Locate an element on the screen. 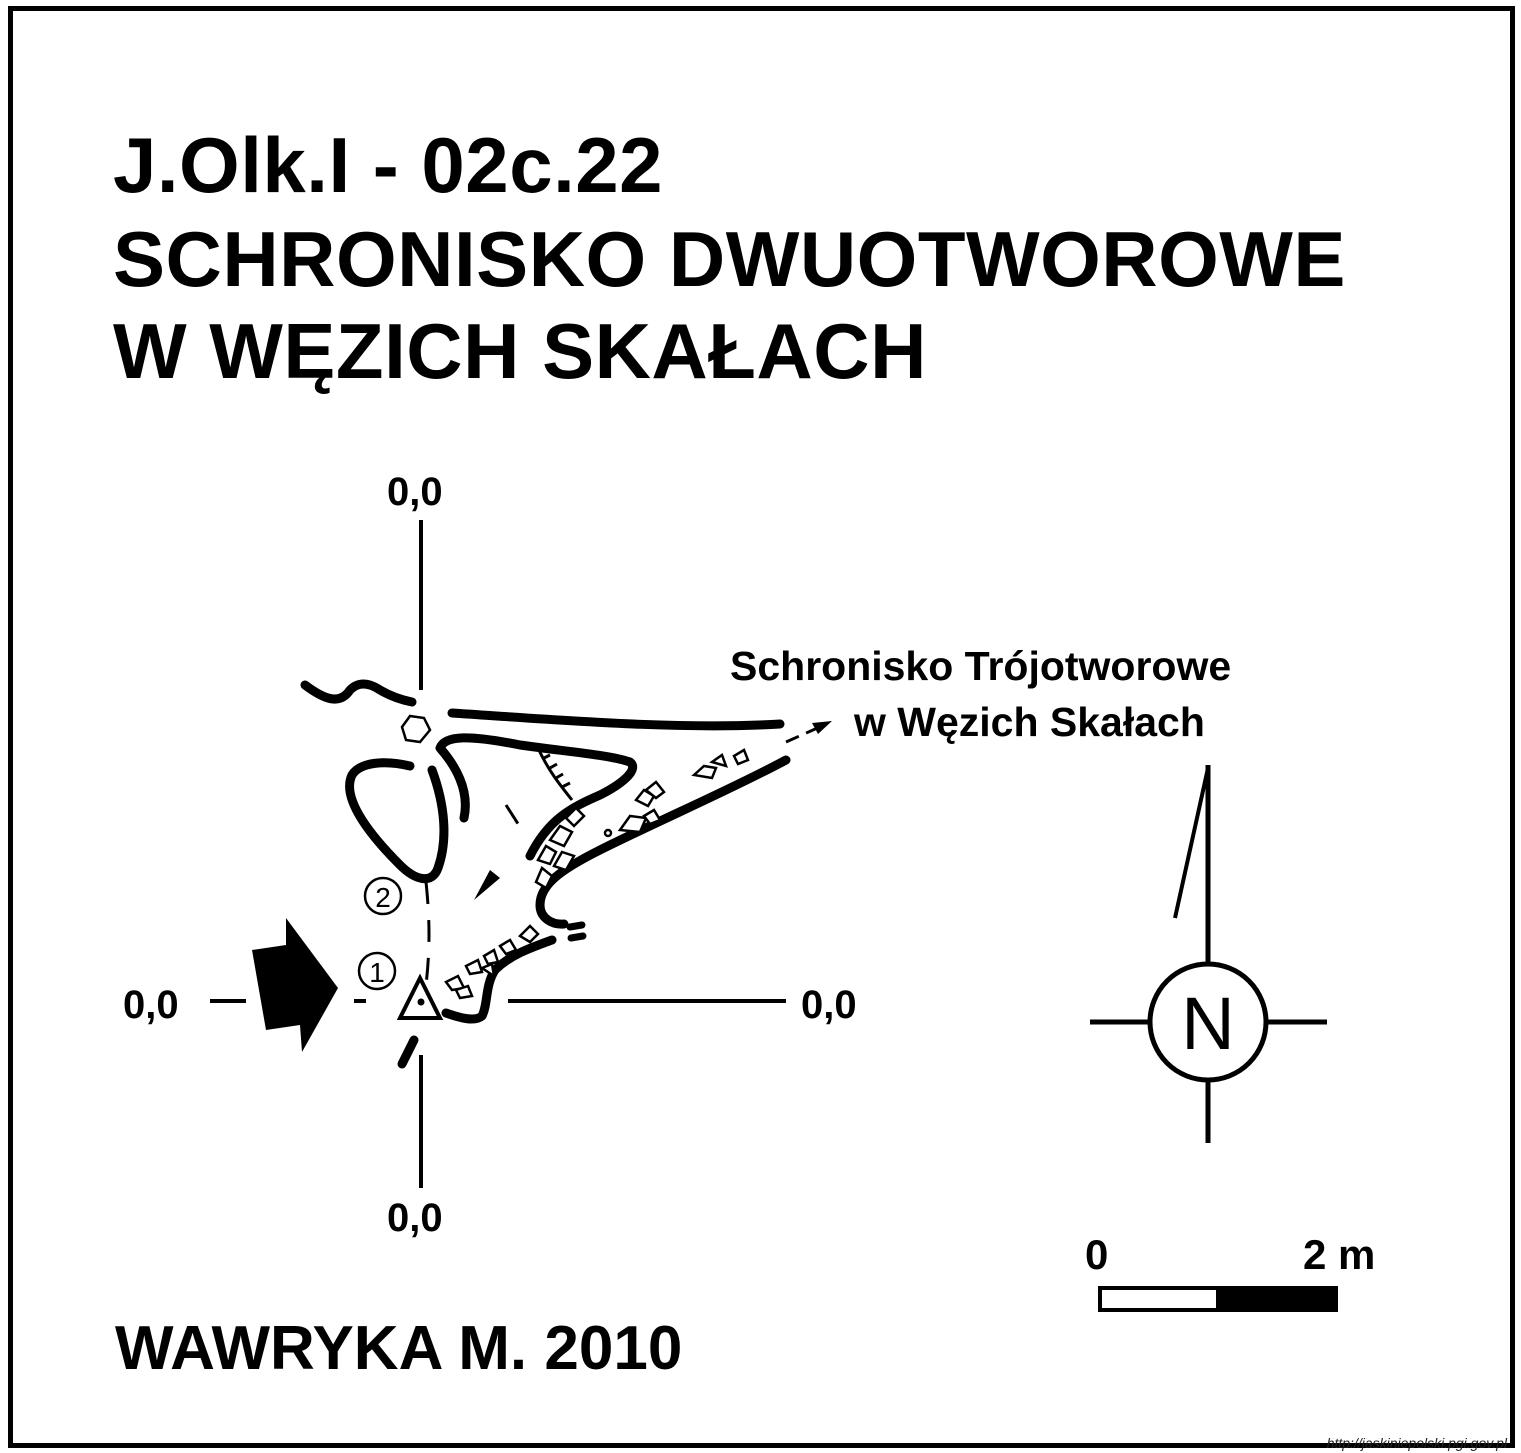 The width and height of the screenshot is (1521, 1453). axis-label-top: 0,0 is located at coordinates (415, 492).